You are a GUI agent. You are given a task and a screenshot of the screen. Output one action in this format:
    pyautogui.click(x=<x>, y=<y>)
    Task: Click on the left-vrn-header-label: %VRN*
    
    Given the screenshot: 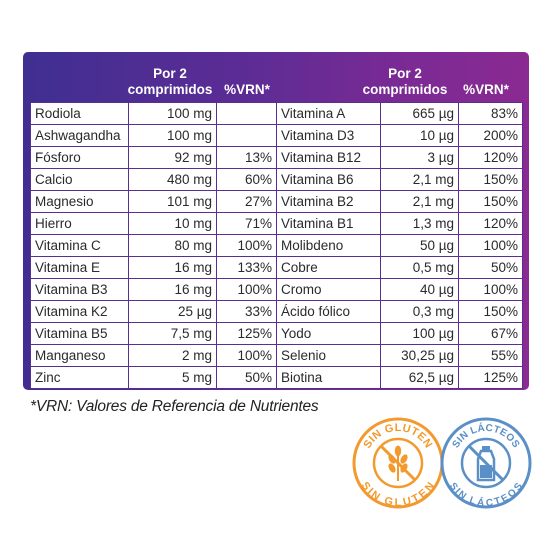 What is the action you would take?
    pyautogui.click(x=247, y=89)
    